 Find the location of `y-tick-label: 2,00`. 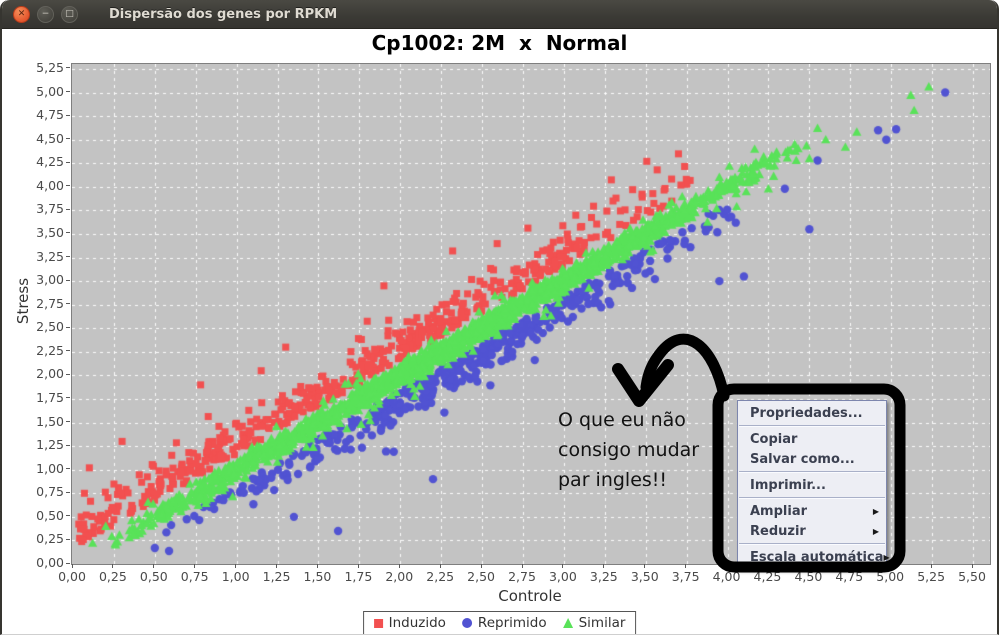

y-tick-label: 2,00 is located at coordinates (50, 374).